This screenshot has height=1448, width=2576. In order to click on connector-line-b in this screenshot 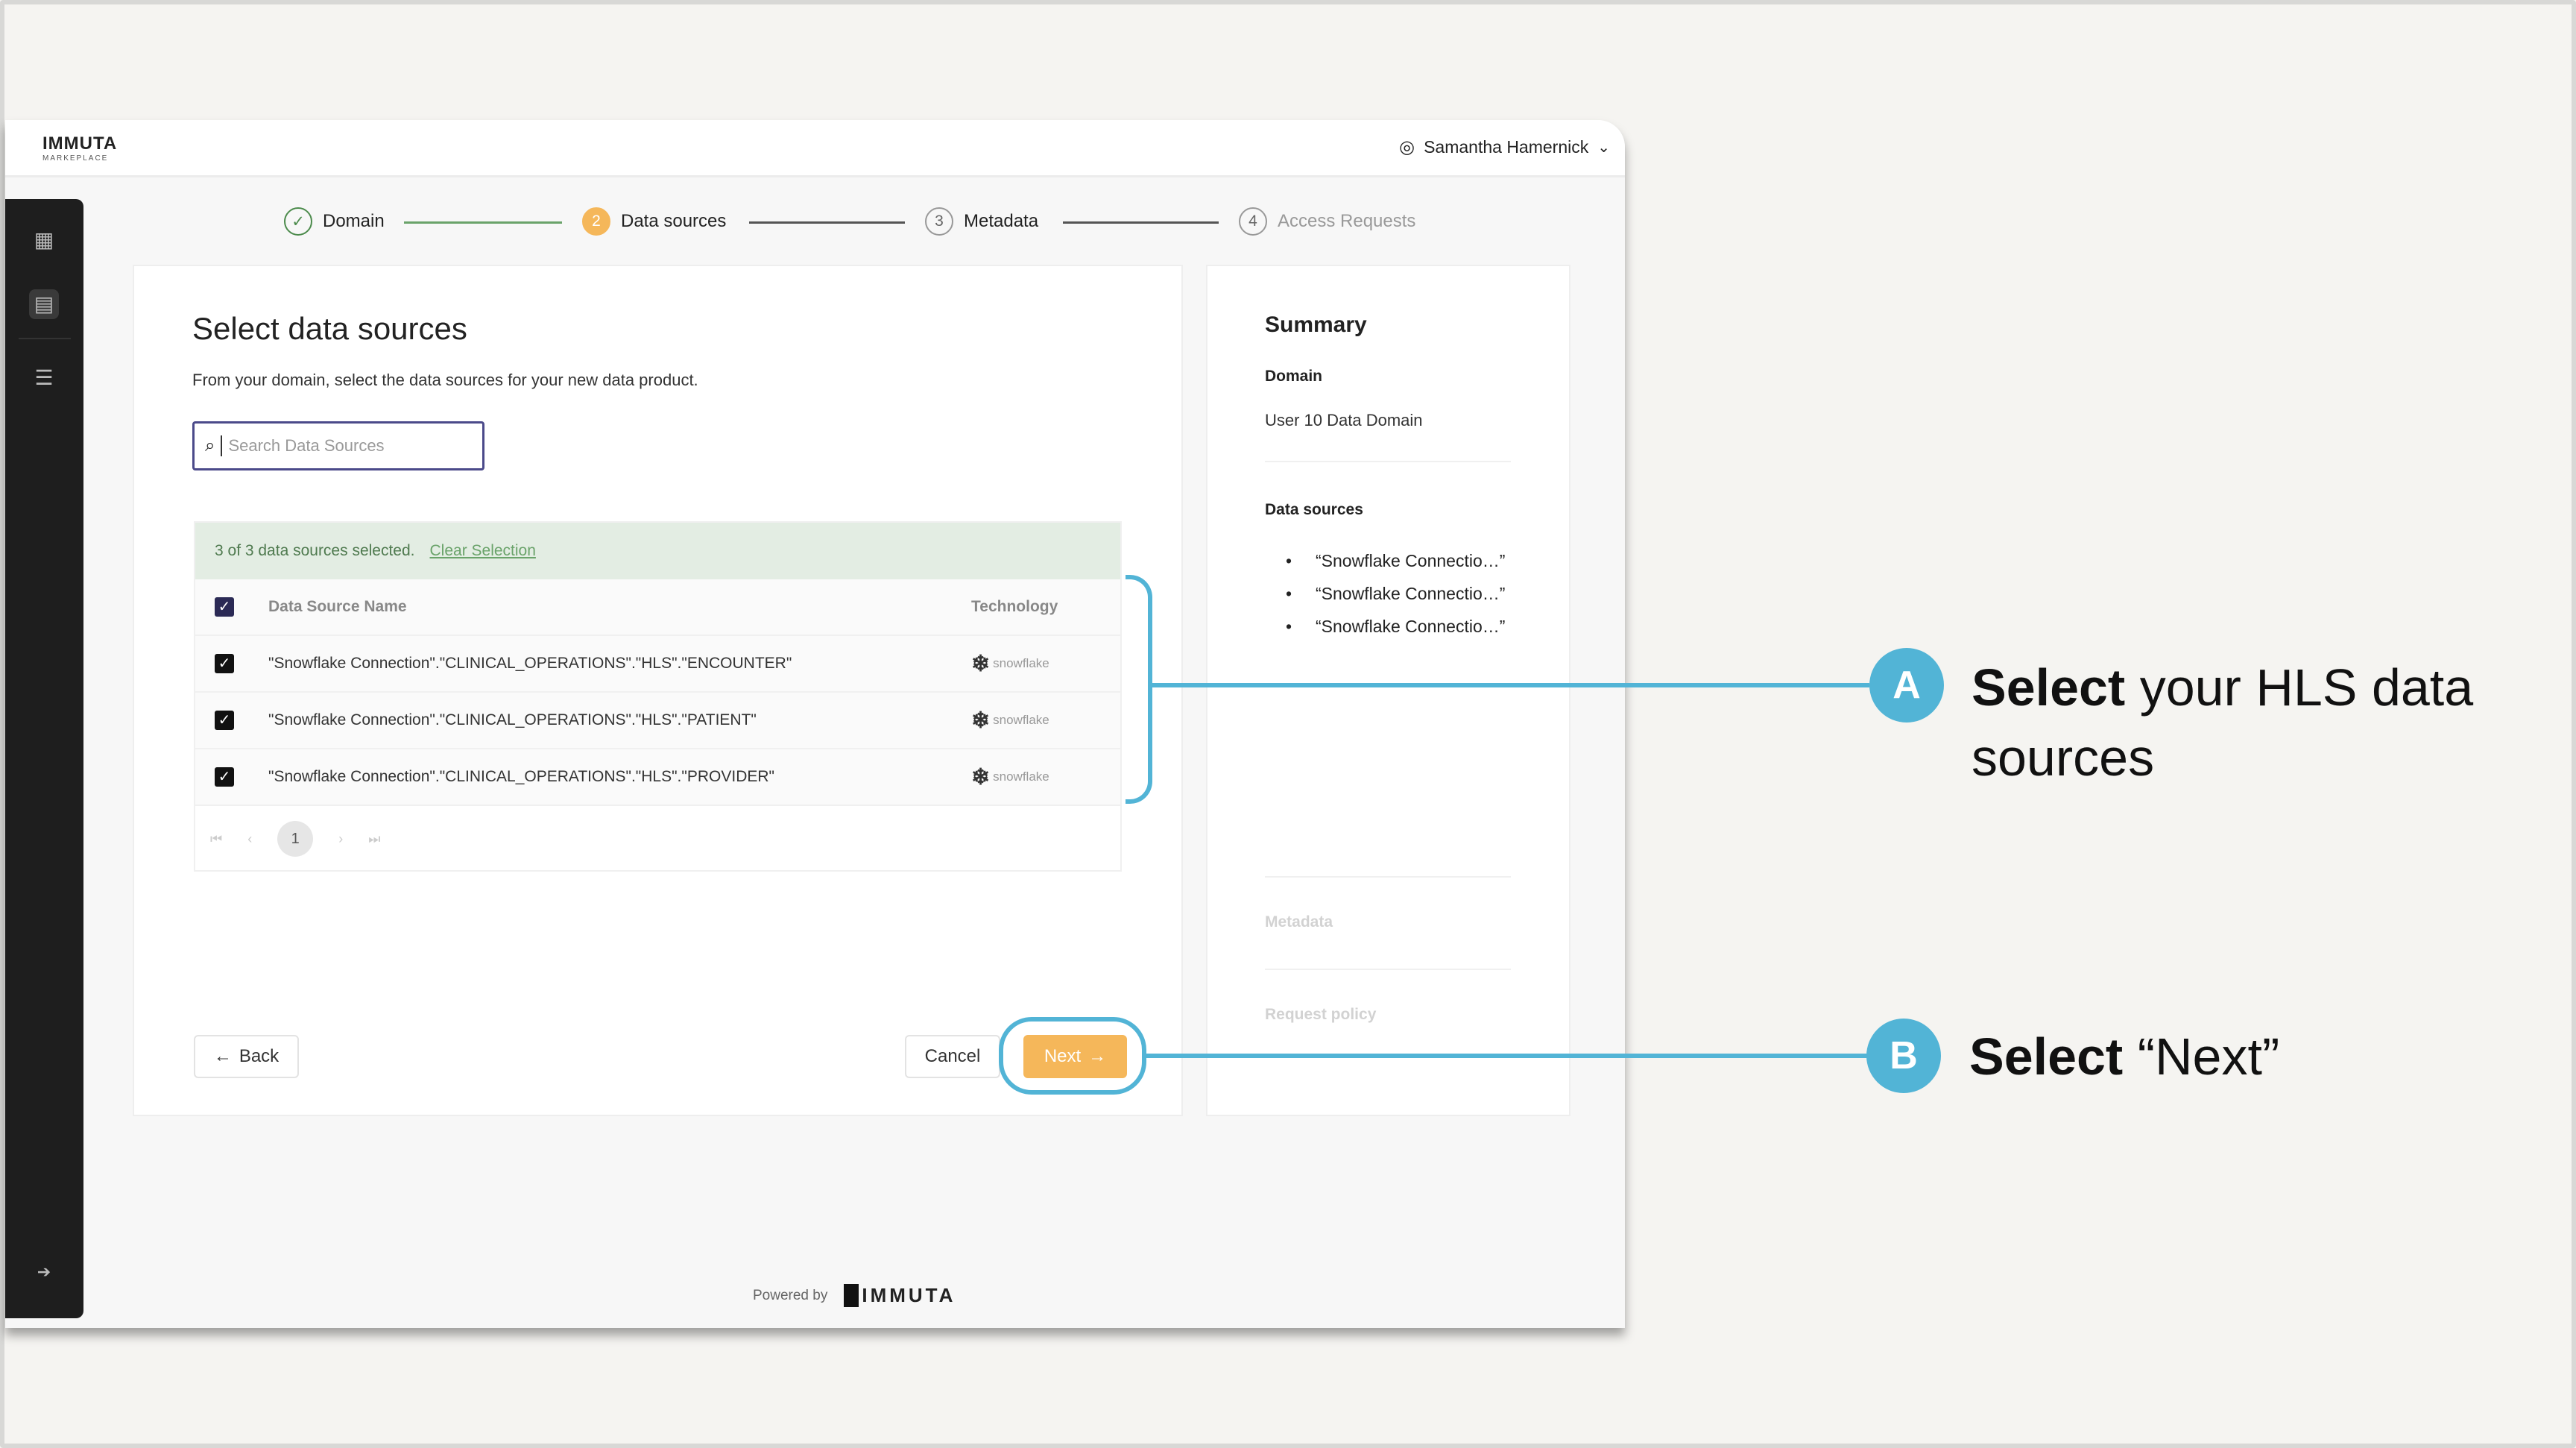, I will do `click(1507, 1056)`.